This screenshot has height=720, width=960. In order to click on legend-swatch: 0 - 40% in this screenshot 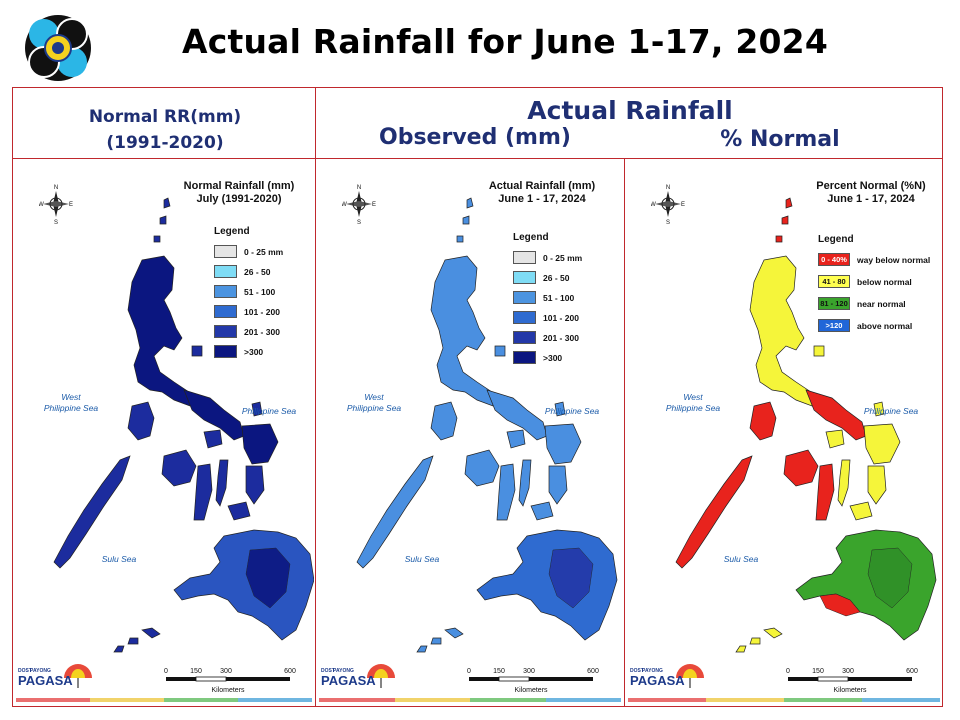, I will do `click(834, 259)`.